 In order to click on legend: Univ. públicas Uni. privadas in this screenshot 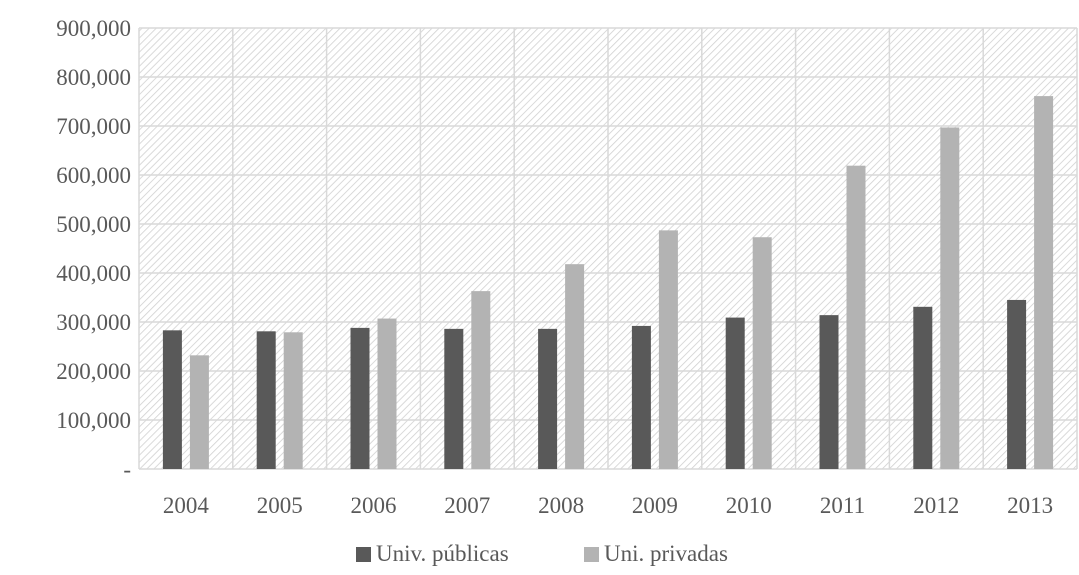, I will do `click(542, 553)`.